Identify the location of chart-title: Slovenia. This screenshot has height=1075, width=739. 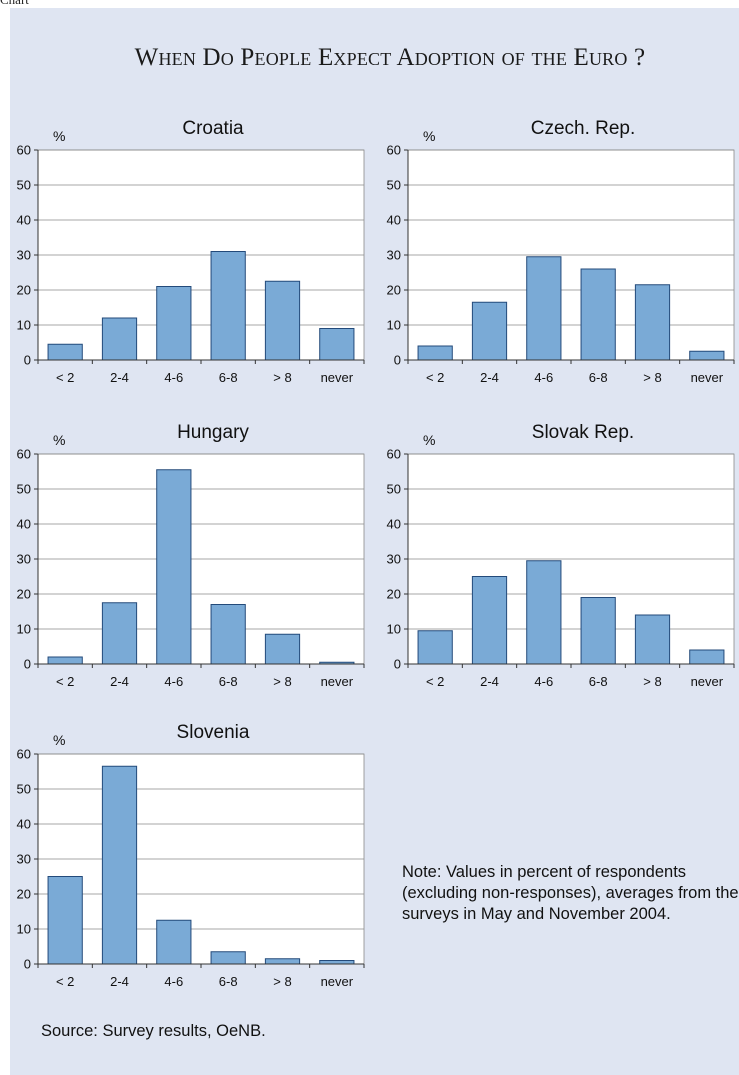
(213, 732).